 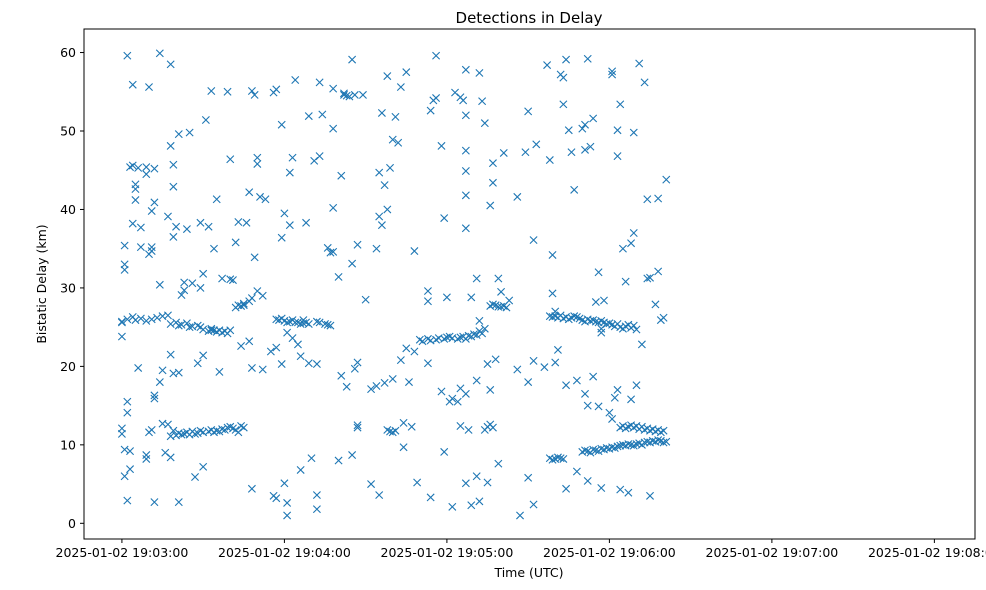 What do you see at coordinates (68, 52) in the screenshot?
I see `y-tick-label: 60` at bounding box center [68, 52].